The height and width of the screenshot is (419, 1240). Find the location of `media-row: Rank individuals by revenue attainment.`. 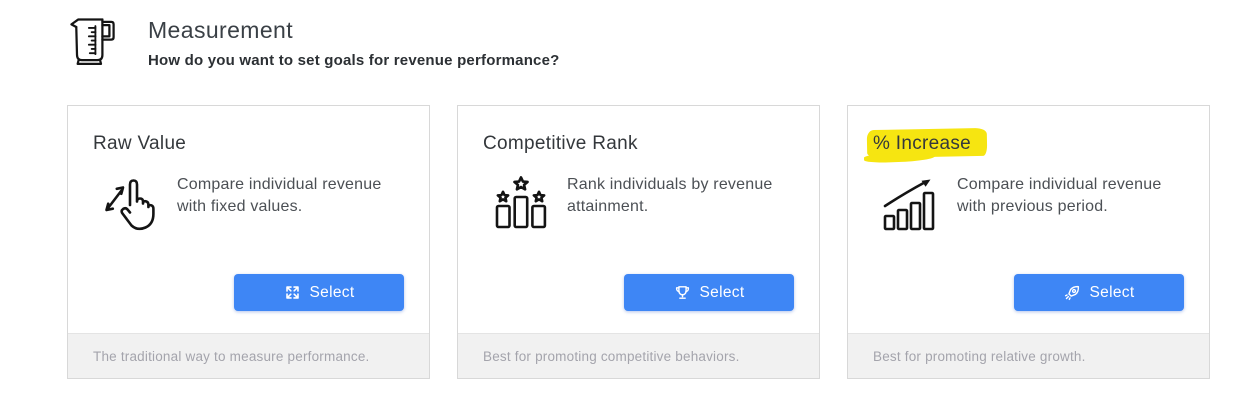

media-row: Rank individuals by revenue attainment. is located at coordinates (641, 204).